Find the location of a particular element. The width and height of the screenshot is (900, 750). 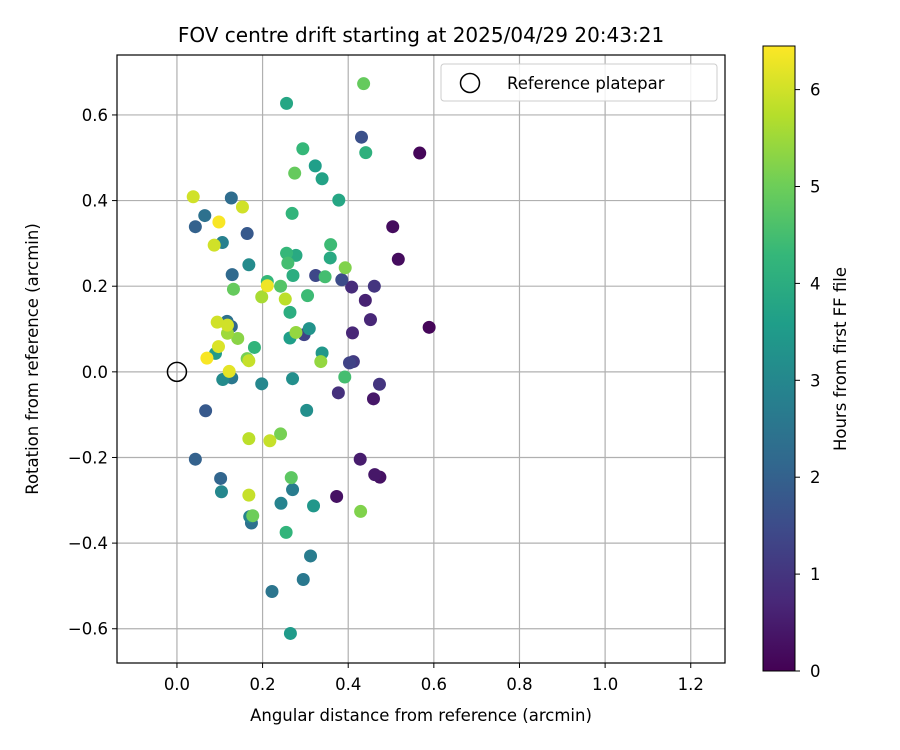

colorbar-tick-label: 2 is located at coordinates (815, 477).